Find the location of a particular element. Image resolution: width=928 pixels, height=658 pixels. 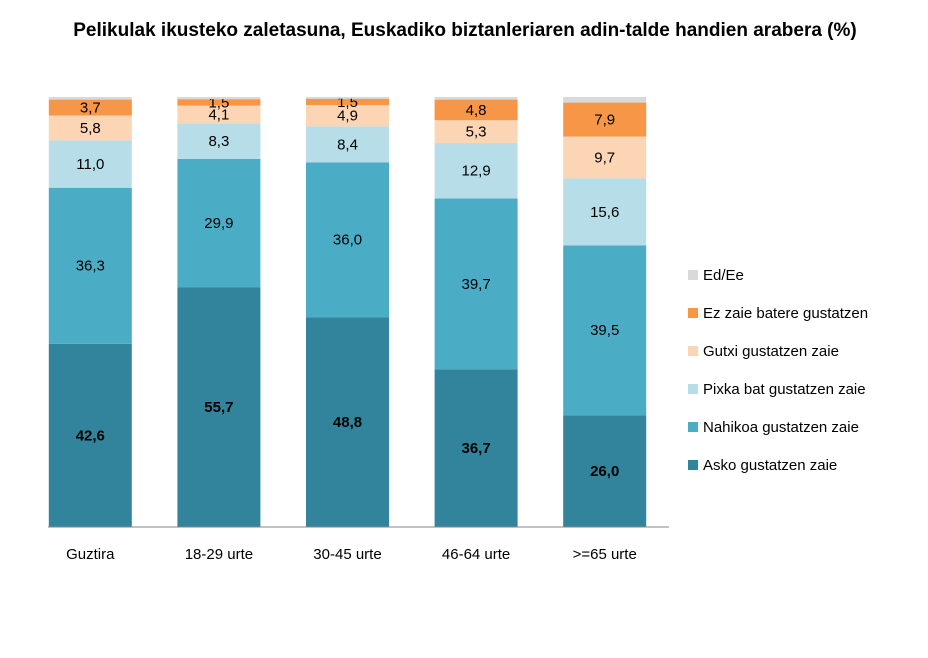

value-label: 29,9 is located at coordinates (218, 223).